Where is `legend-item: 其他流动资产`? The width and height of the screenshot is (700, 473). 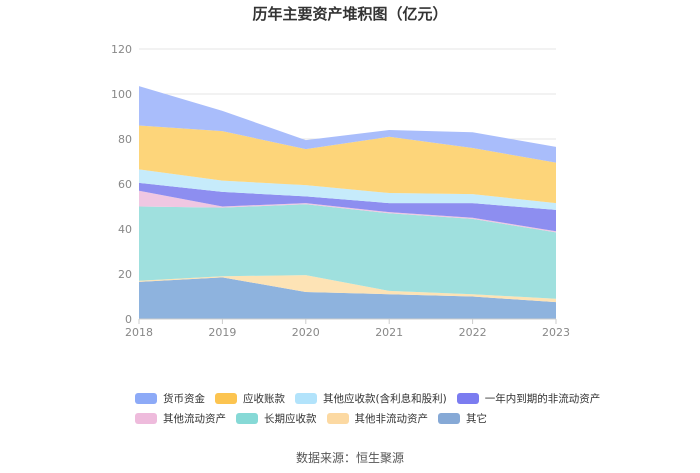
legend-item: 其他流动资产 is located at coordinates (180, 418).